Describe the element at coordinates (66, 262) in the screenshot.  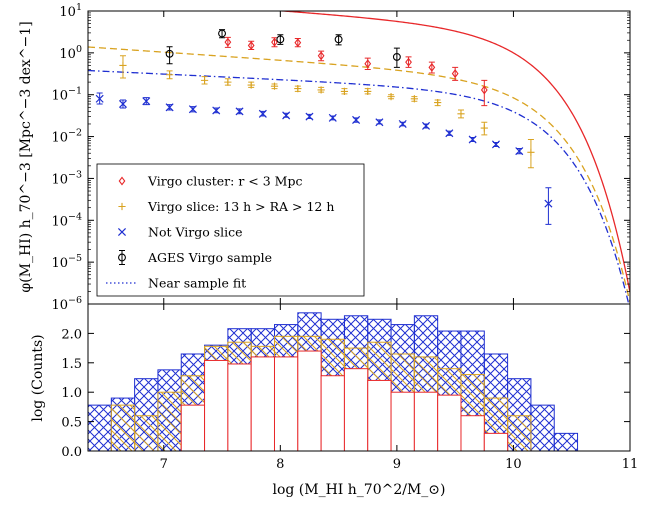
I see `y-tick-label: 10⁻⁵` at that location.